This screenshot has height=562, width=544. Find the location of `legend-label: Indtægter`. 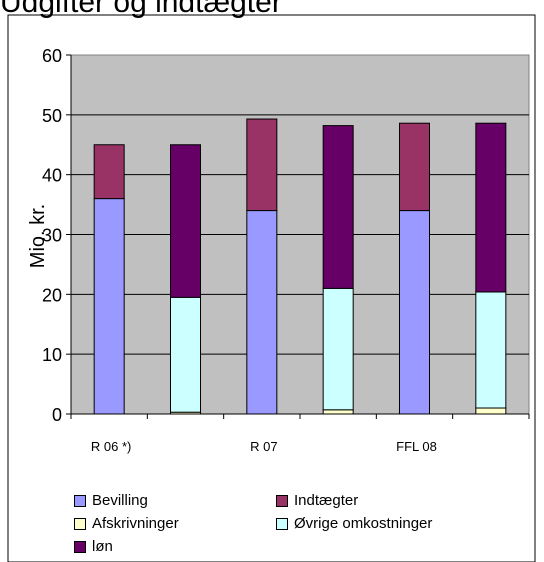

legend-label: Indtægter is located at coordinates (326, 500).